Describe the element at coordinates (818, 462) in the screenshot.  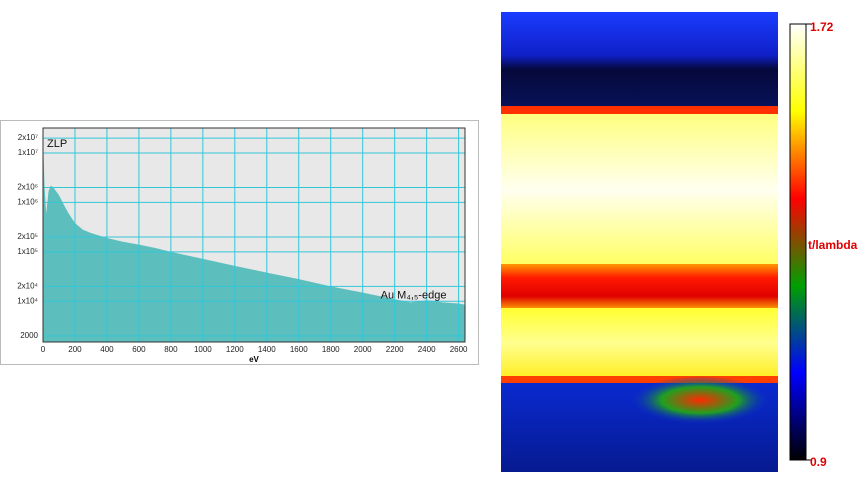
I see `colorbar-tick-label: 0.9` at that location.